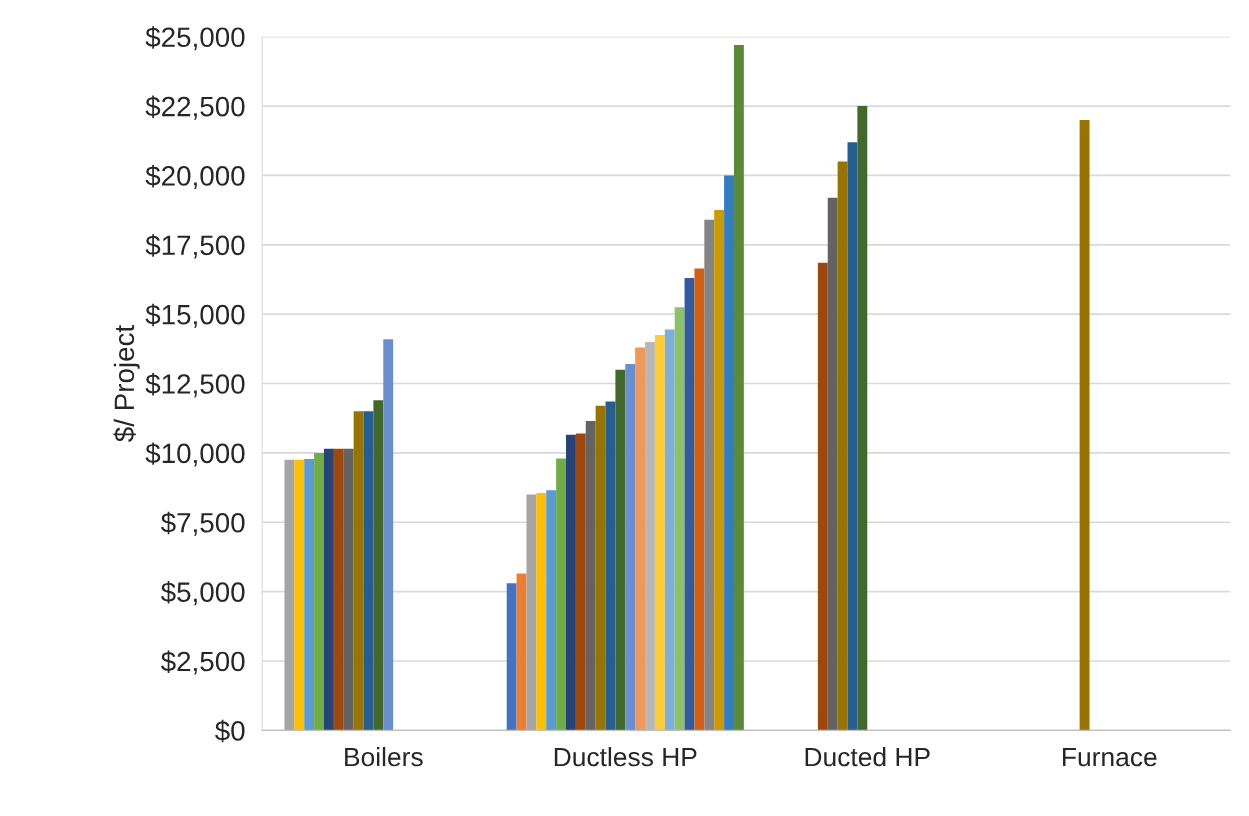 The height and width of the screenshot is (816, 1249). I want to click on y-tick-label: $7,500, so click(202, 523).